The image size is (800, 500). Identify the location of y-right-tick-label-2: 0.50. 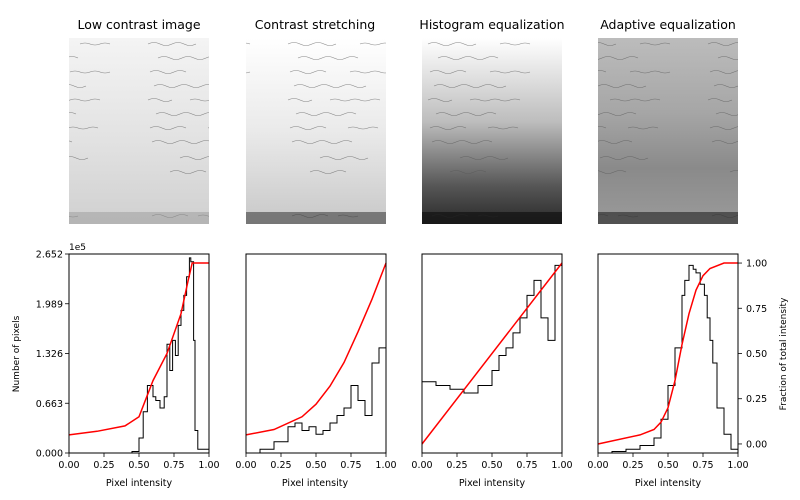
(756, 354).